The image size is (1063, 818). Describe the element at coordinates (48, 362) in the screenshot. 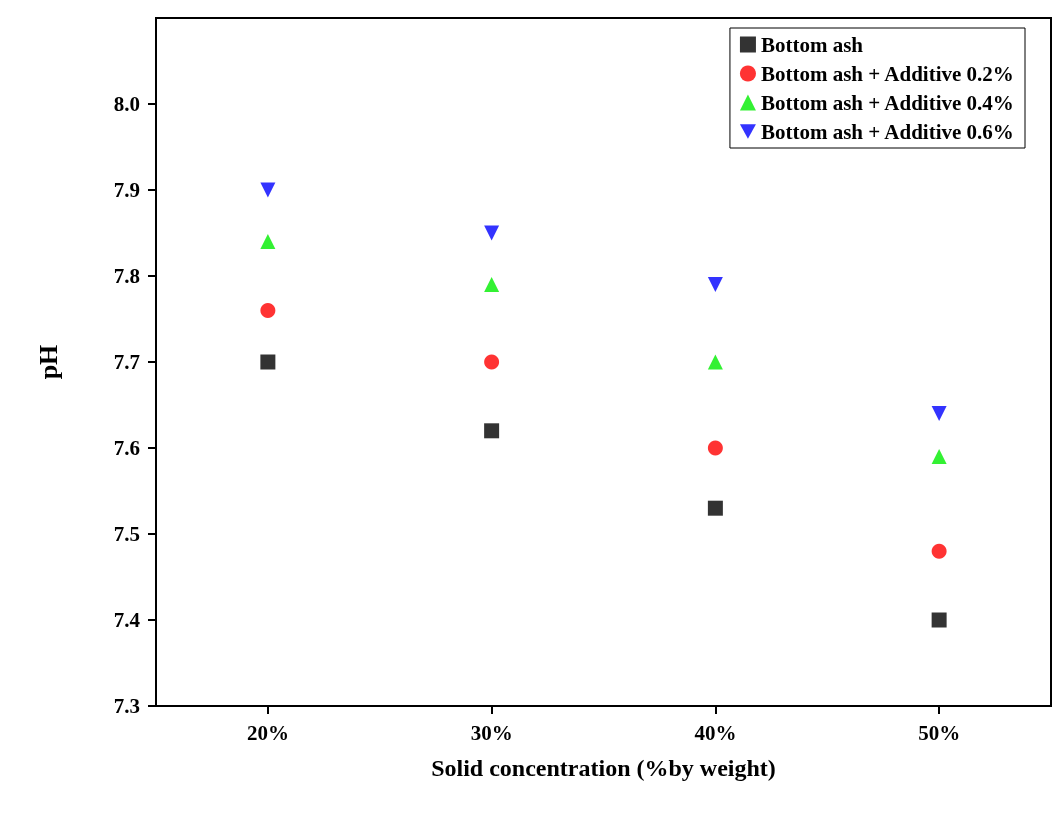

I see `y-axis-title: pH` at that location.